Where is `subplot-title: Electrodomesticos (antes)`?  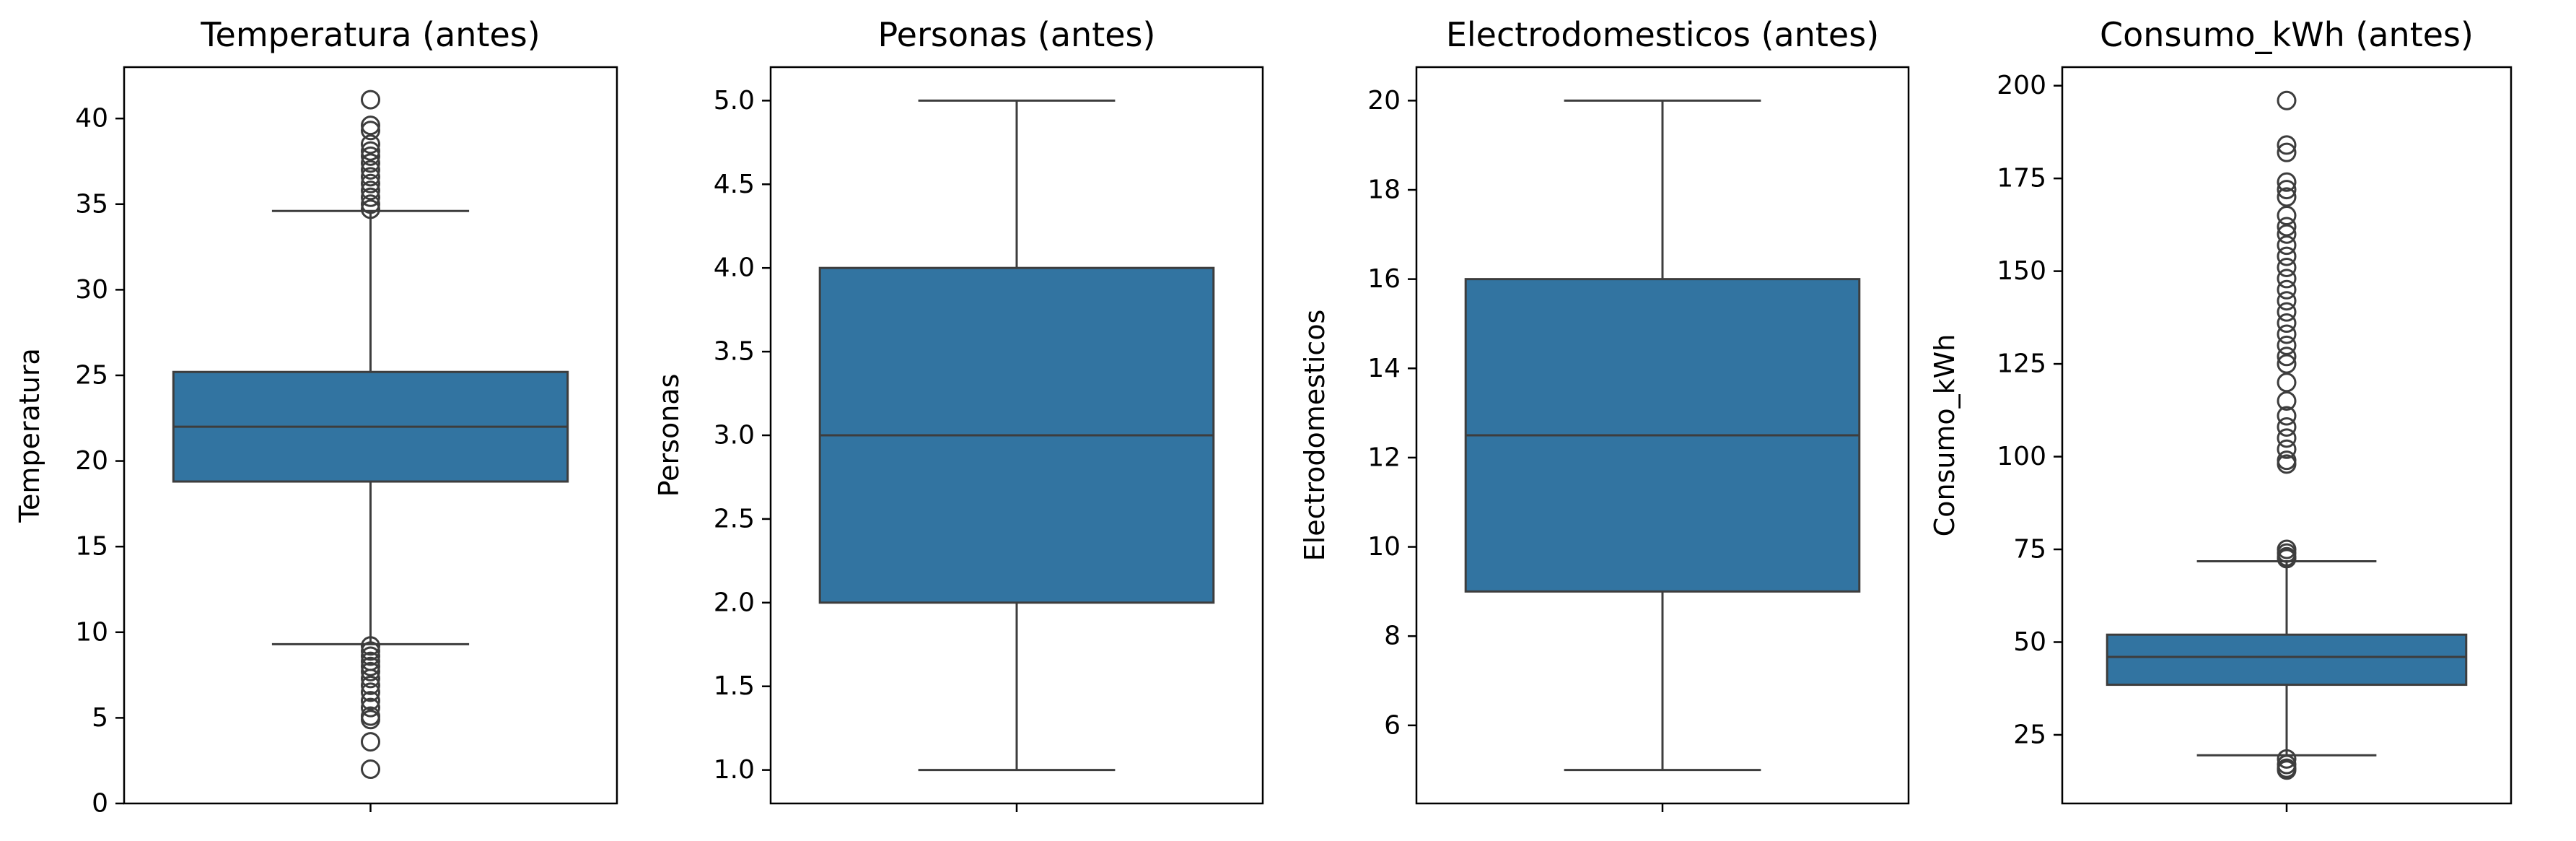 subplot-title: Electrodomesticos (antes) is located at coordinates (1662, 34).